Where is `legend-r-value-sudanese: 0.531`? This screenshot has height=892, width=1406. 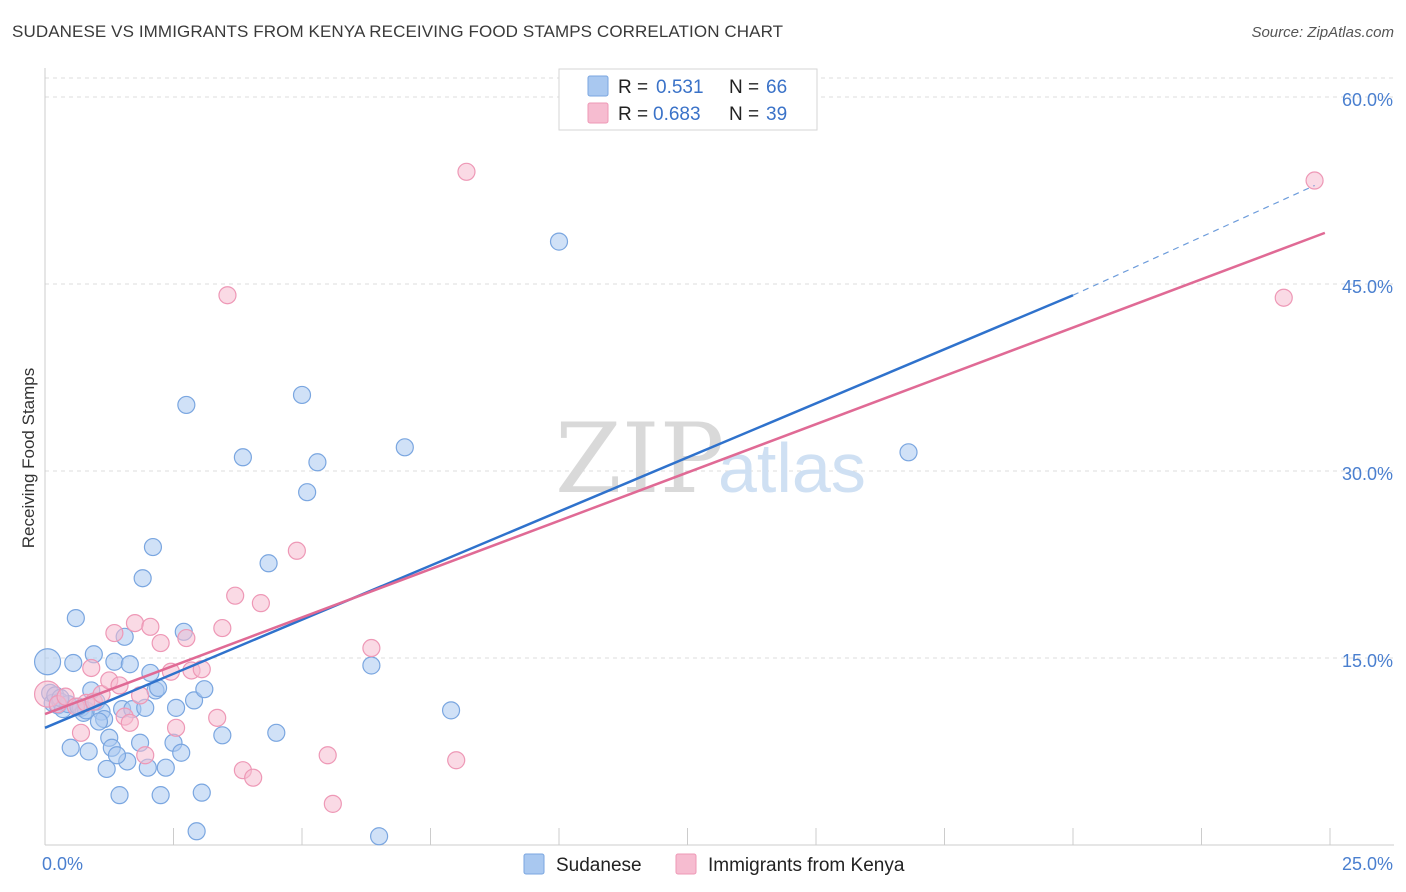 legend-r-value-sudanese: 0.531 is located at coordinates (680, 87).